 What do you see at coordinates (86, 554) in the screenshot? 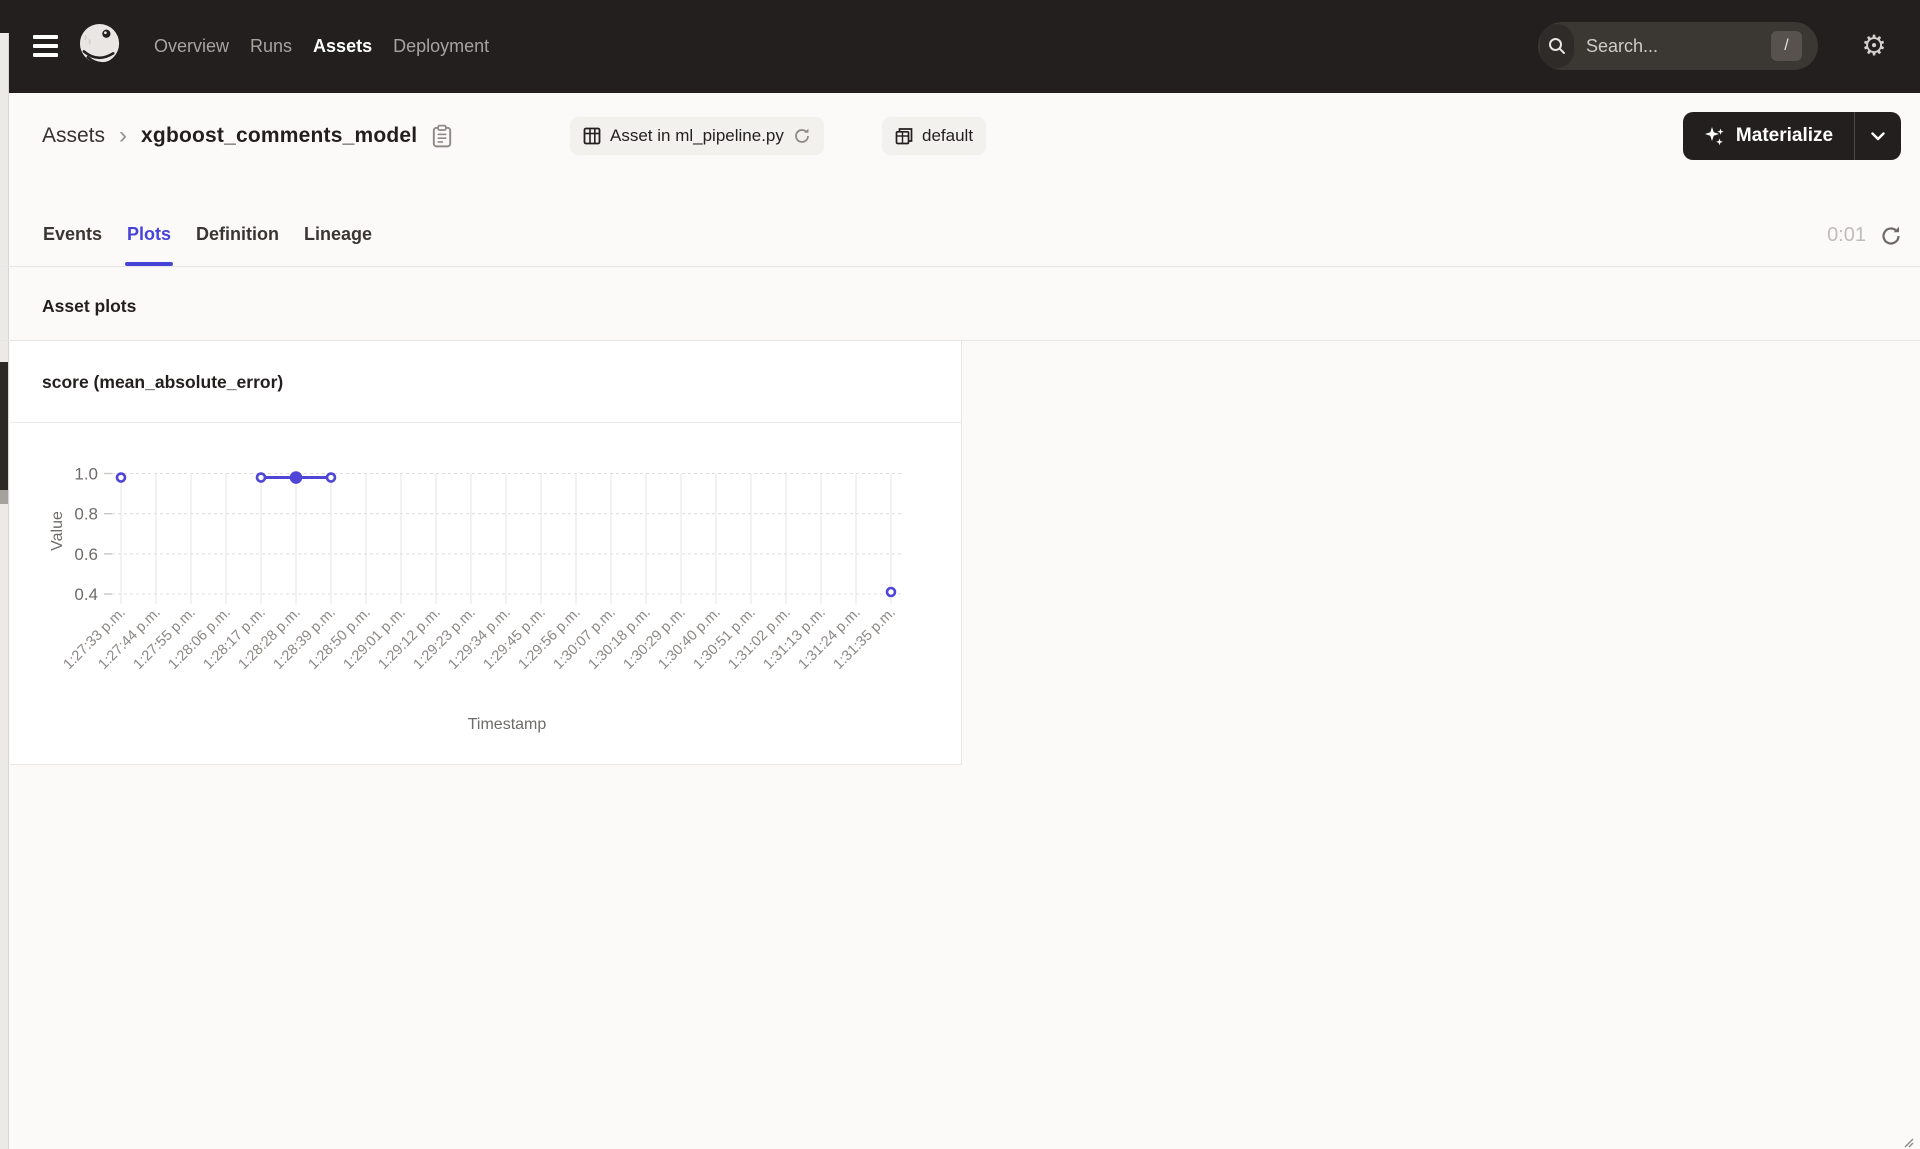
I see `y-tick-label: 0.6` at bounding box center [86, 554].